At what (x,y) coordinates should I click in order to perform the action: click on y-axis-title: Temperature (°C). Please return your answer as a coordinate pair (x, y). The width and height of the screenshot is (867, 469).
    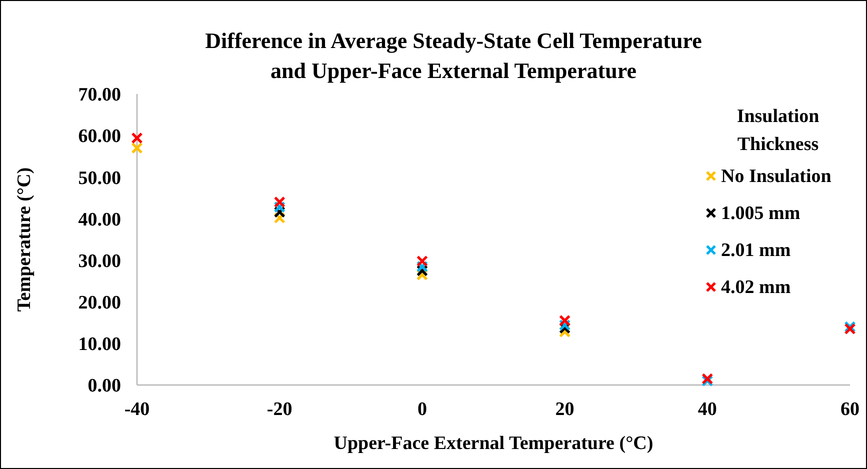
    Looking at the image, I should click on (24, 239).